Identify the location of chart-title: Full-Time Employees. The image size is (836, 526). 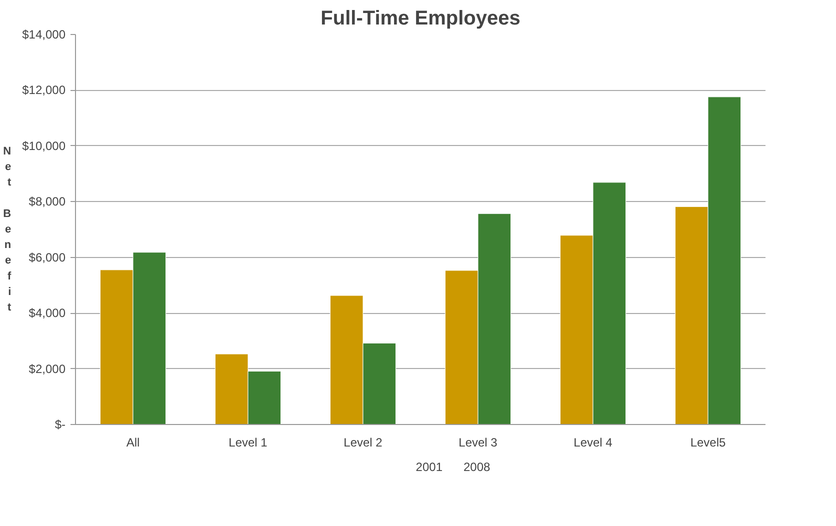
(420, 19).